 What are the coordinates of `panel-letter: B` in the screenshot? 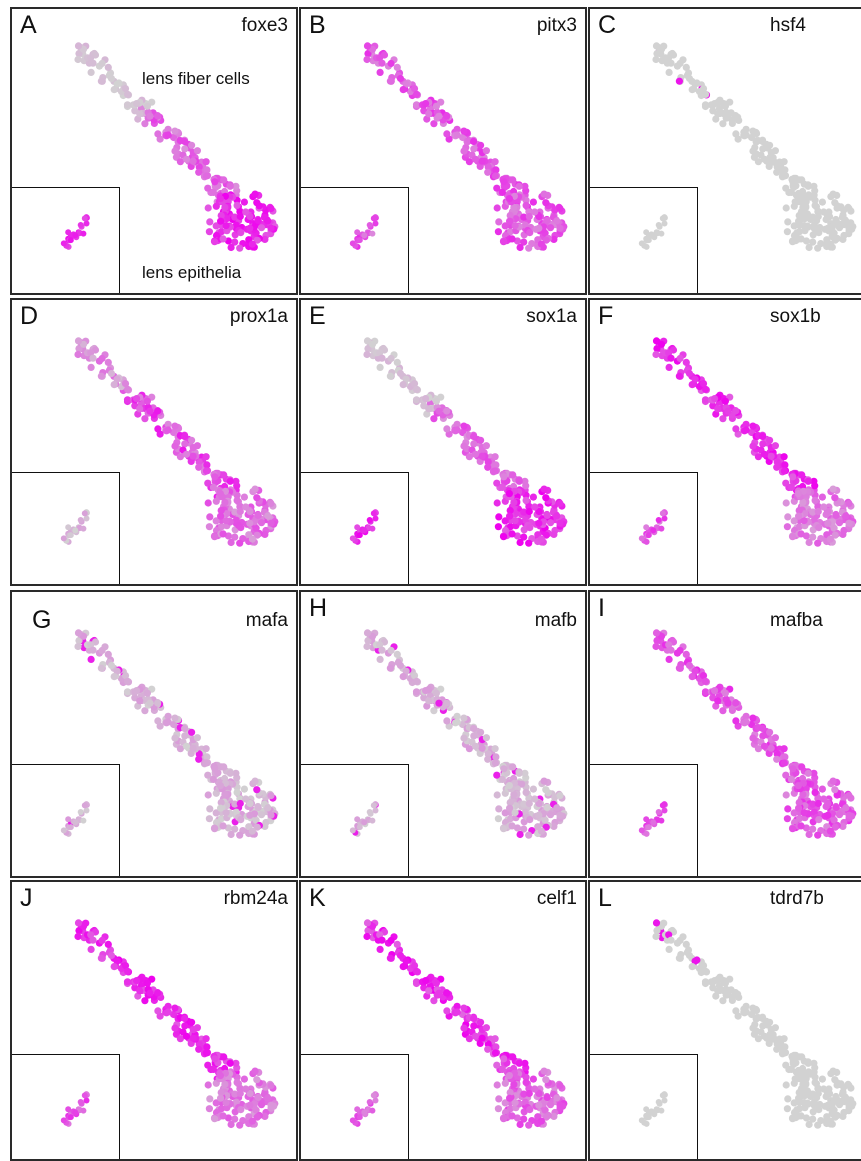 It's located at (317, 25).